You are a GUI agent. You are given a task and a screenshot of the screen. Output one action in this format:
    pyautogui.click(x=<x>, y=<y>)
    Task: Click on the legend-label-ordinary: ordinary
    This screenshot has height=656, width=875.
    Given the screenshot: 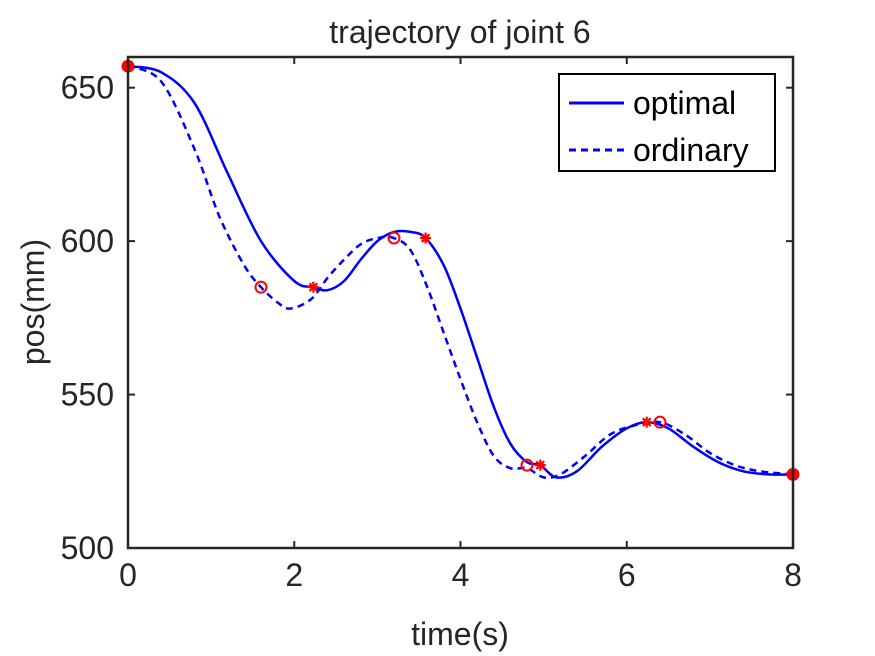 What is the action you would take?
    pyautogui.click(x=691, y=150)
    